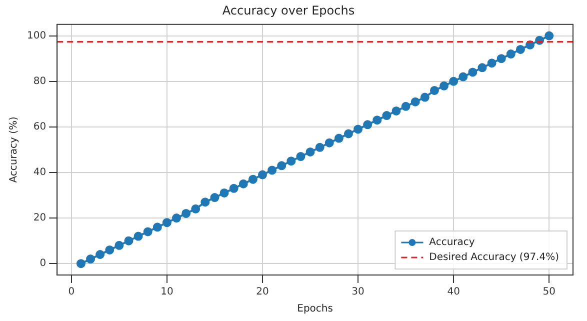 This screenshot has height=321, width=587. Describe the element at coordinates (43, 264) in the screenshot. I see `y-tick-label: 0` at that location.